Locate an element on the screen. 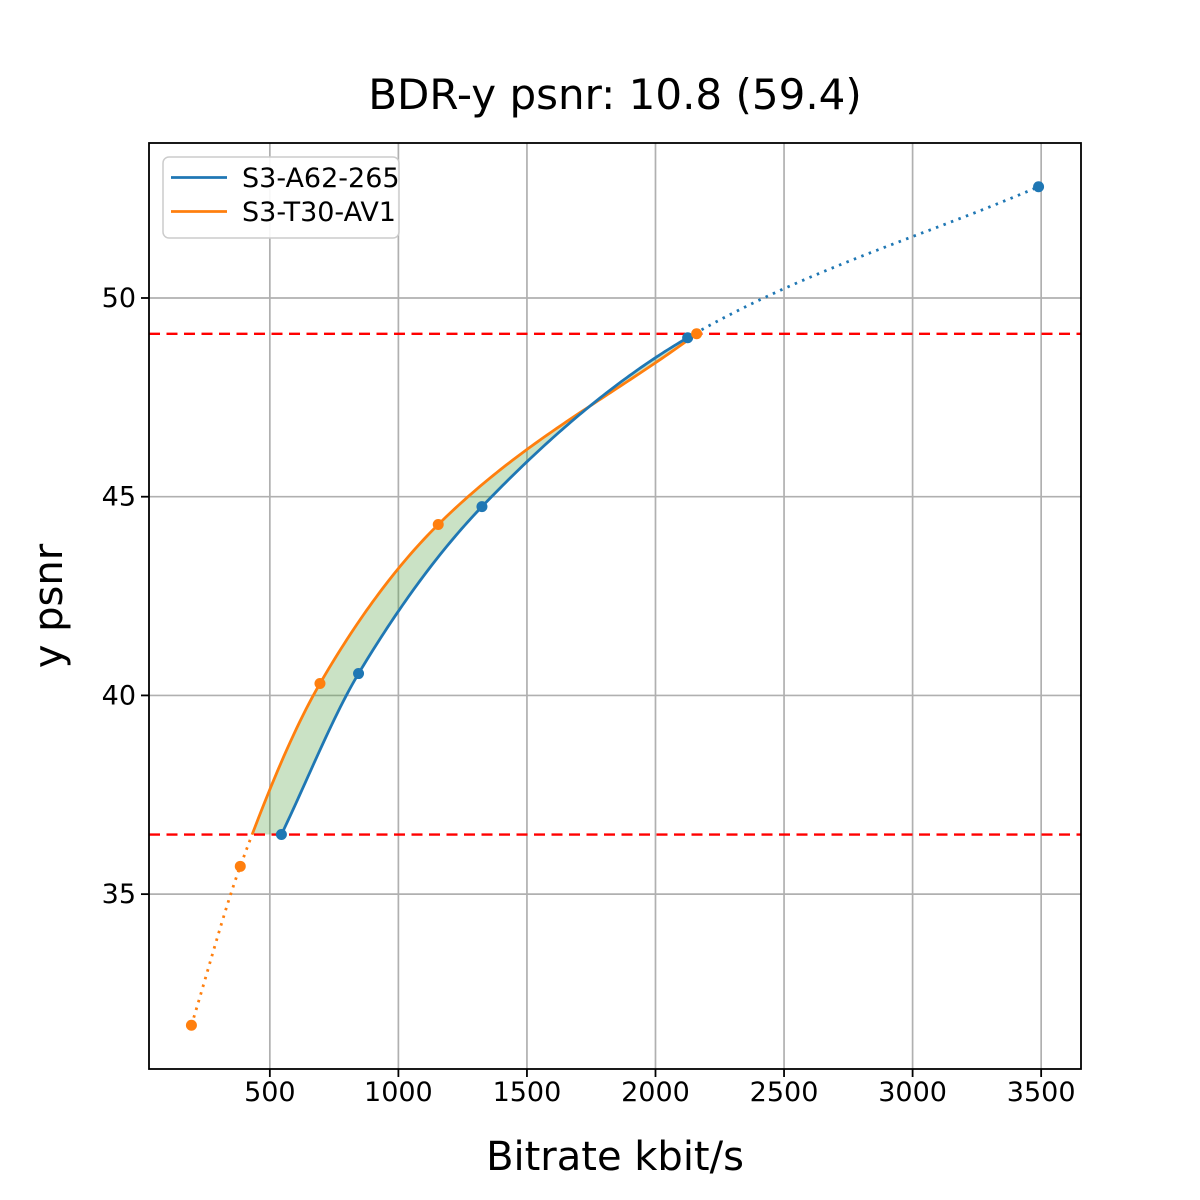  legend-entry-s3-t30-av1-label: S3-T30-AV1 is located at coordinates (319, 212).